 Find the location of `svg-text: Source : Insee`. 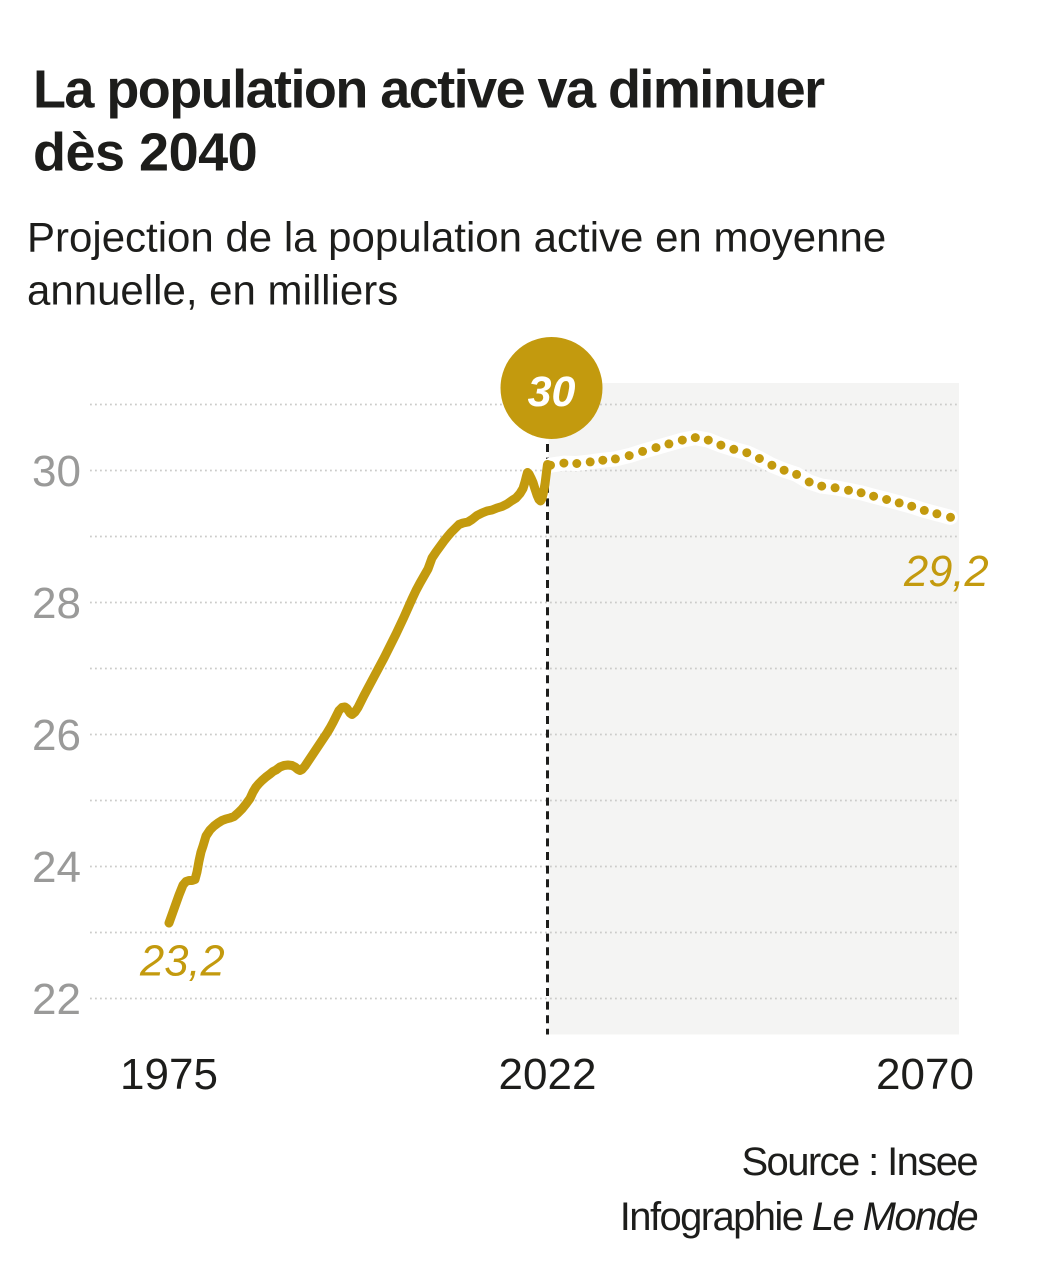

svg-text: Source : Insee is located at coordinates (859, 1162).